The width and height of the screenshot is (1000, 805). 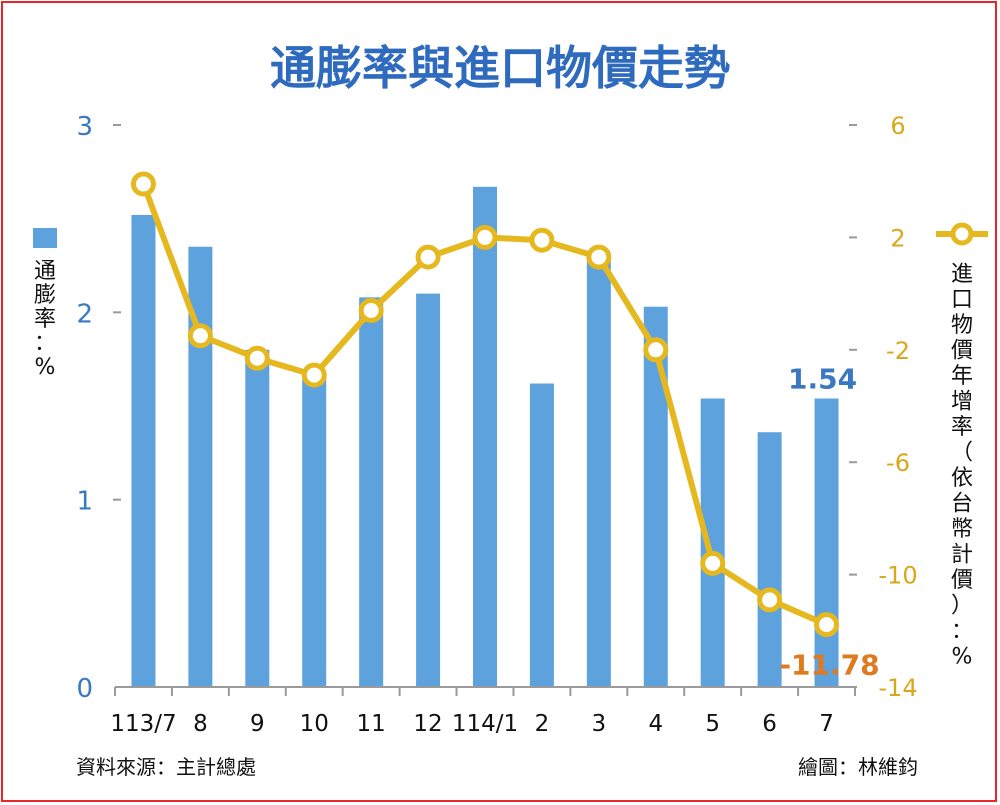 I want to click on right-tick-label-4: 2, so click(x=897, y=238).